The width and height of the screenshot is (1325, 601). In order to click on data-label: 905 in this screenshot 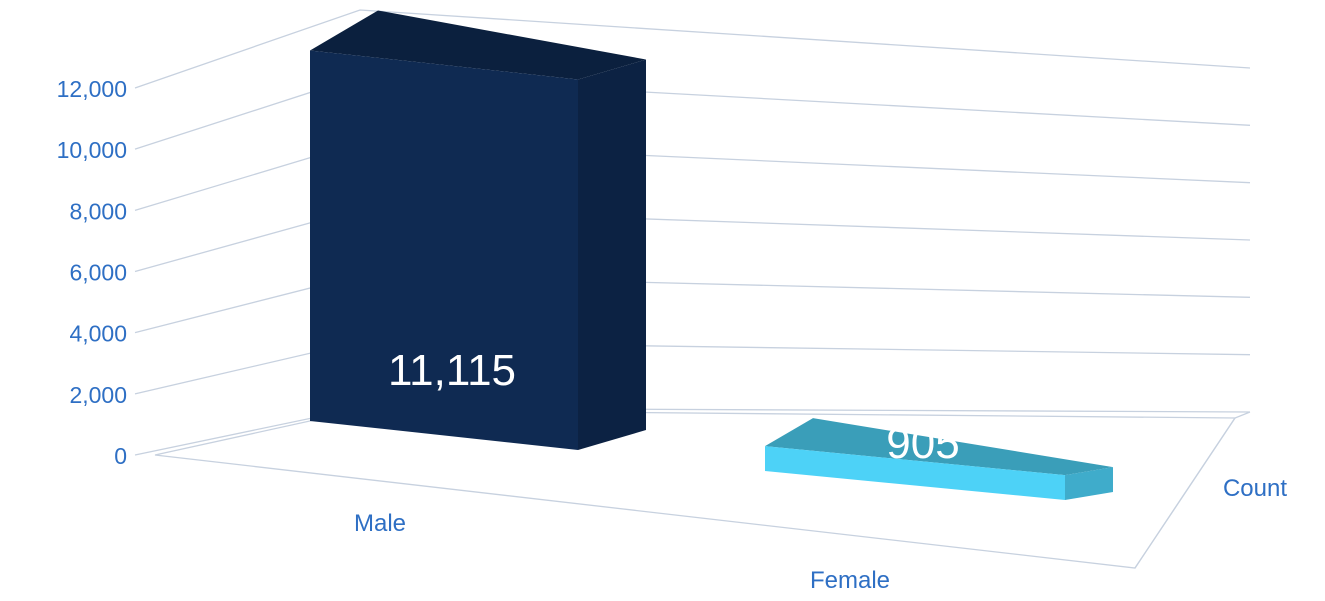, I will do `click(922, 443)`.